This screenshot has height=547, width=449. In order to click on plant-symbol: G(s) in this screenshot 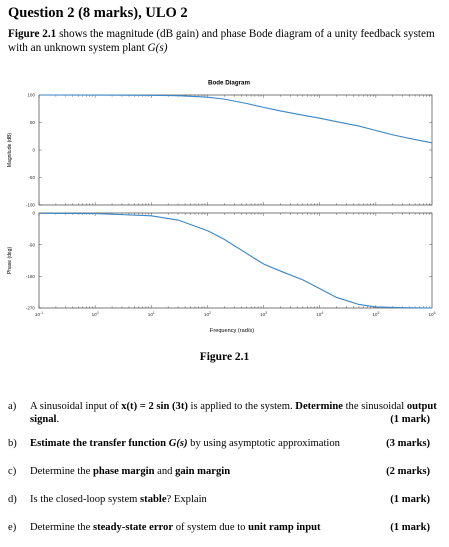, I will do `click(157, 48)`.